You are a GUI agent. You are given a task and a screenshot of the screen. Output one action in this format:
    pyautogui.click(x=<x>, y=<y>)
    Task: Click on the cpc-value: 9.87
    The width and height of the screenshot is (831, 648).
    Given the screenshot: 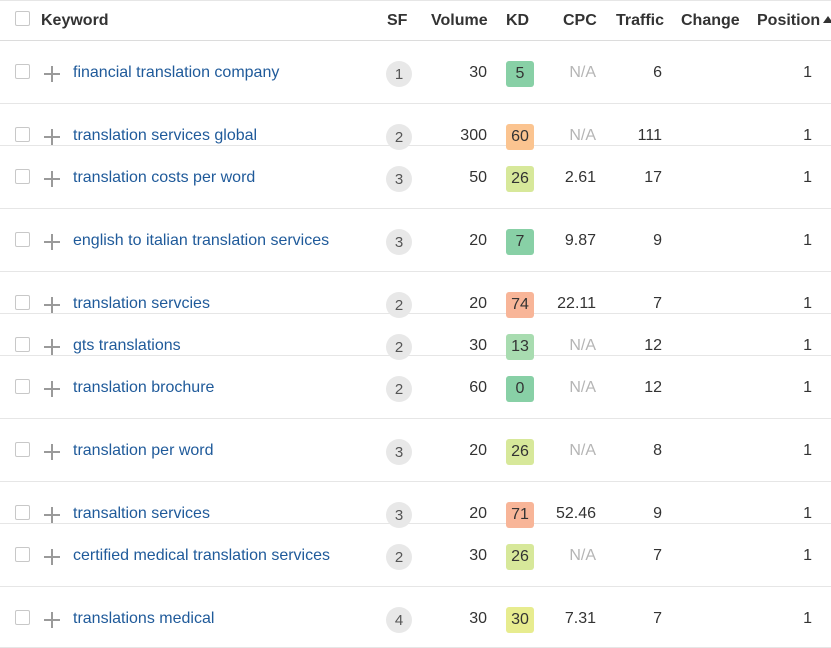 What is the action you would take?
    pyautogui.click(x=580, y=240)
    